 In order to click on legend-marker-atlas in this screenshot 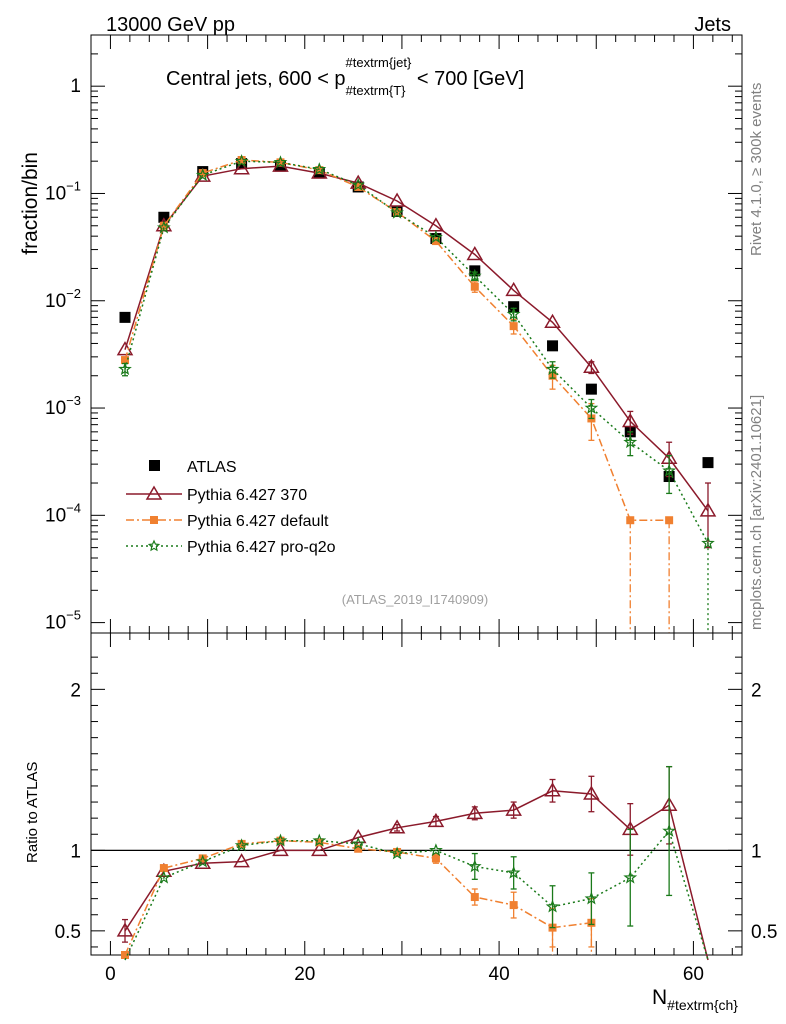, I will do `click(154, 465)`.